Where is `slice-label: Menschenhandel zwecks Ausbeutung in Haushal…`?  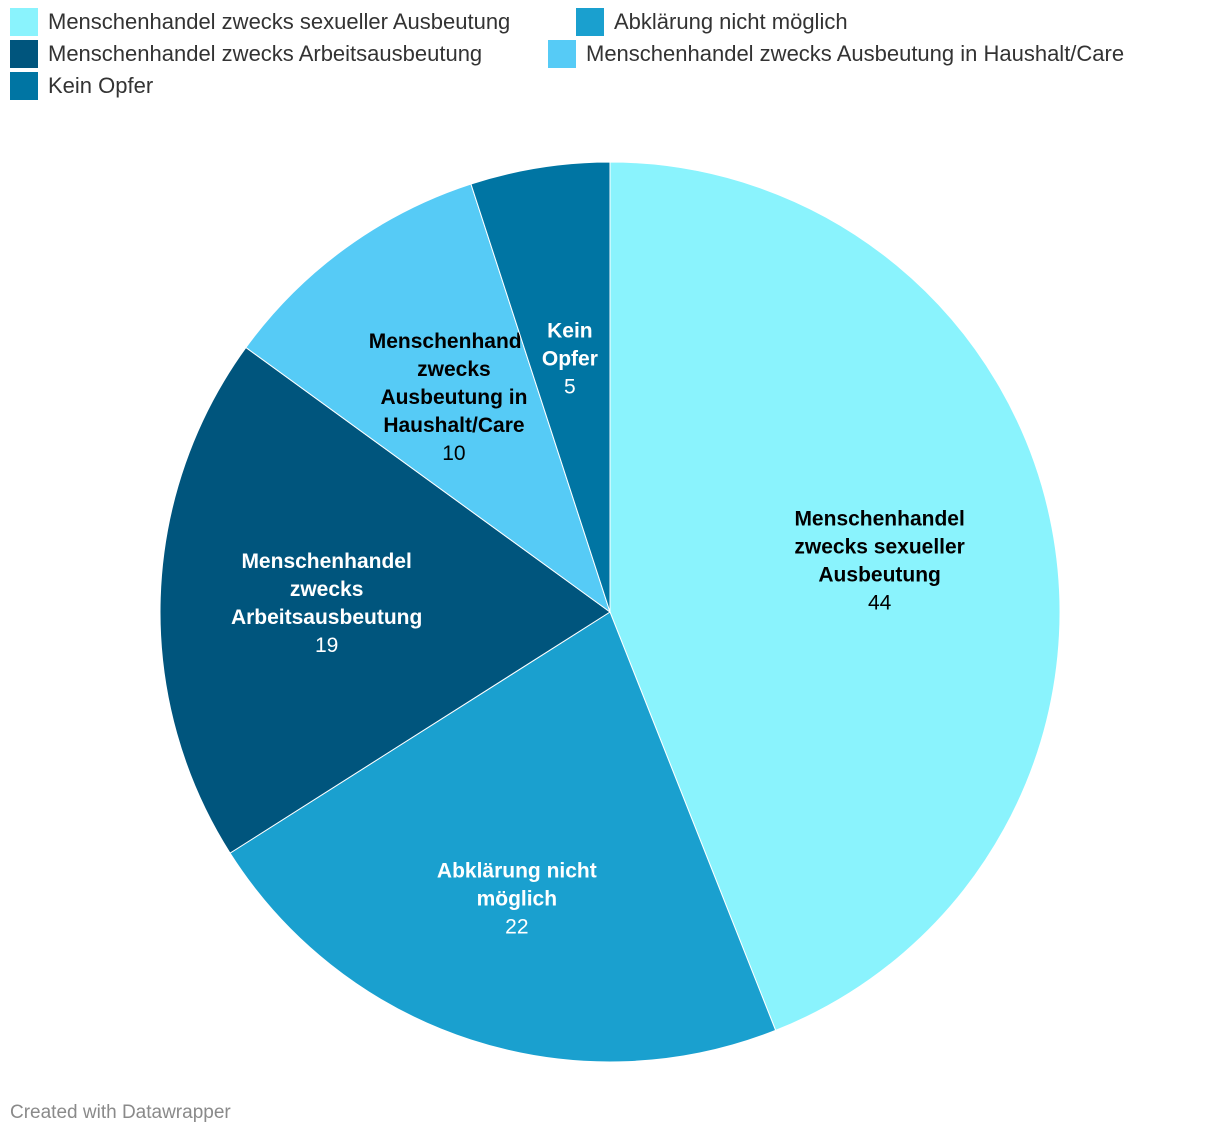 slice-label: Menschenhandel zwecks Ausbeutung in Haushal… is located at coordinates (454, 397).